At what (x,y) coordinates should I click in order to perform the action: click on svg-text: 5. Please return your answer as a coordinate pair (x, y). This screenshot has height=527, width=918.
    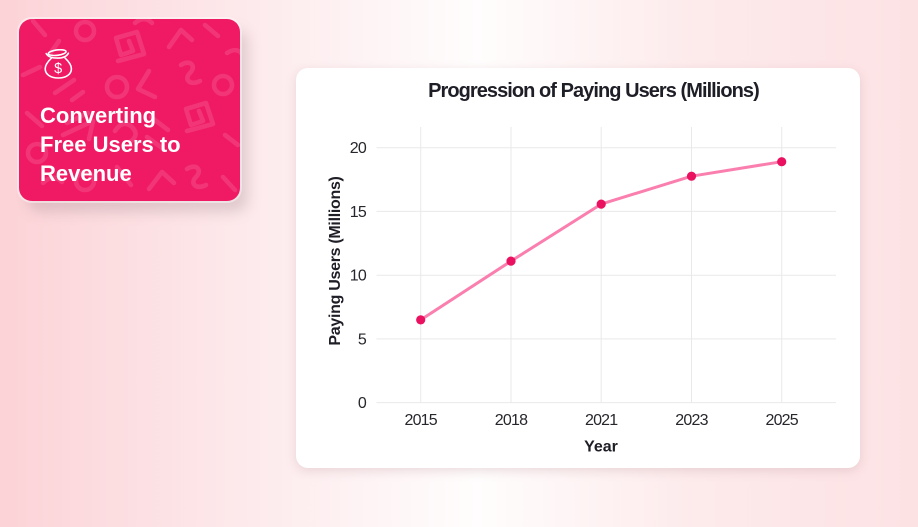
    Looking at the image, I should click on (362, 339).